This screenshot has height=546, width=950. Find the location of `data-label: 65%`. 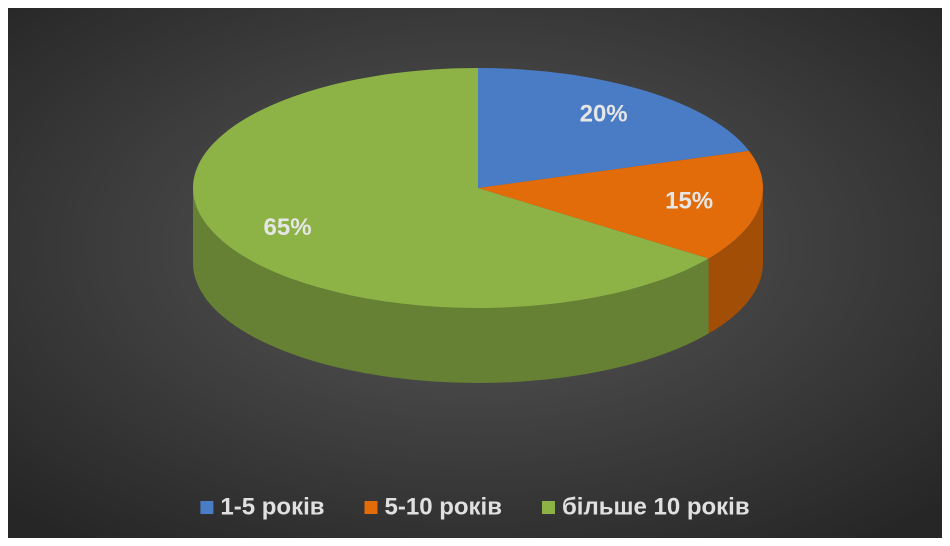

data-label: 65% is located at coordinates (288, 227).